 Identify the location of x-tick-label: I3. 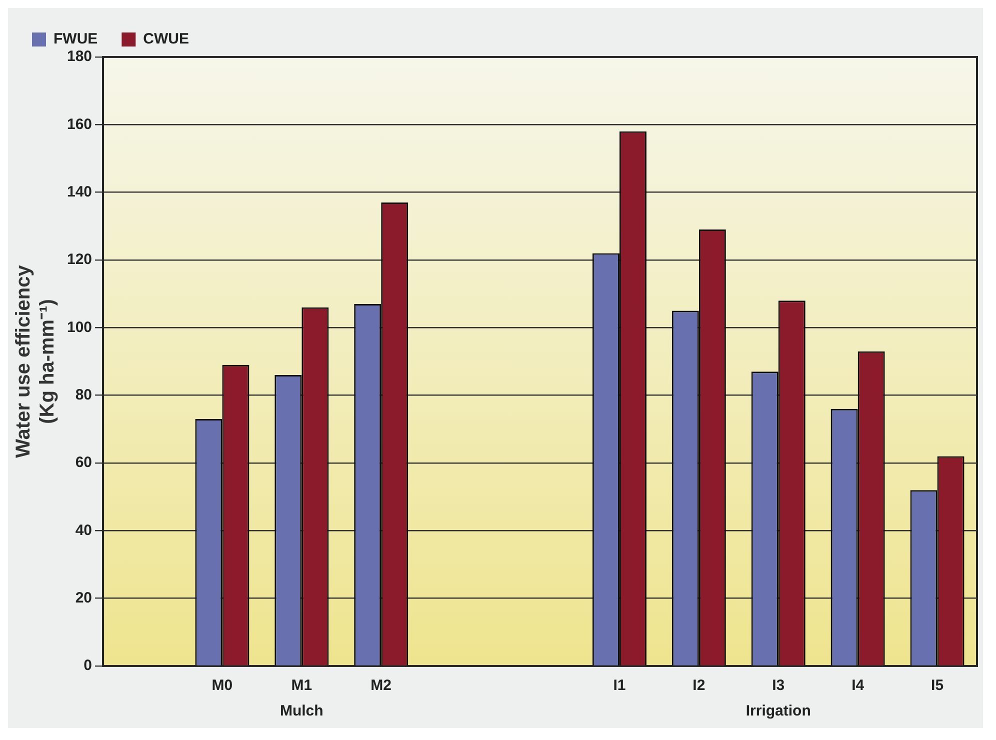
(778, 685).